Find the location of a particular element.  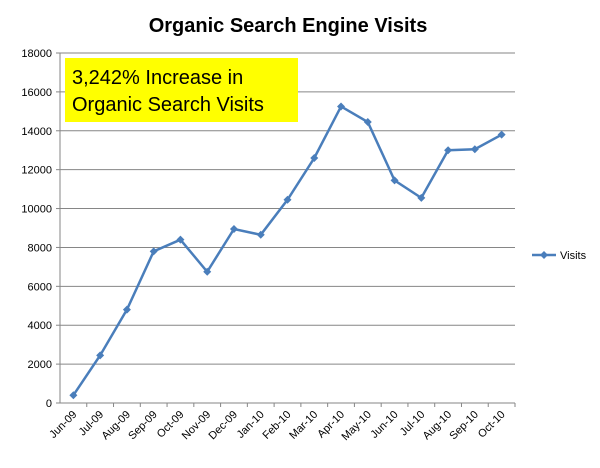

y-tick-label: 10000 is located at coordinates (36, 210).